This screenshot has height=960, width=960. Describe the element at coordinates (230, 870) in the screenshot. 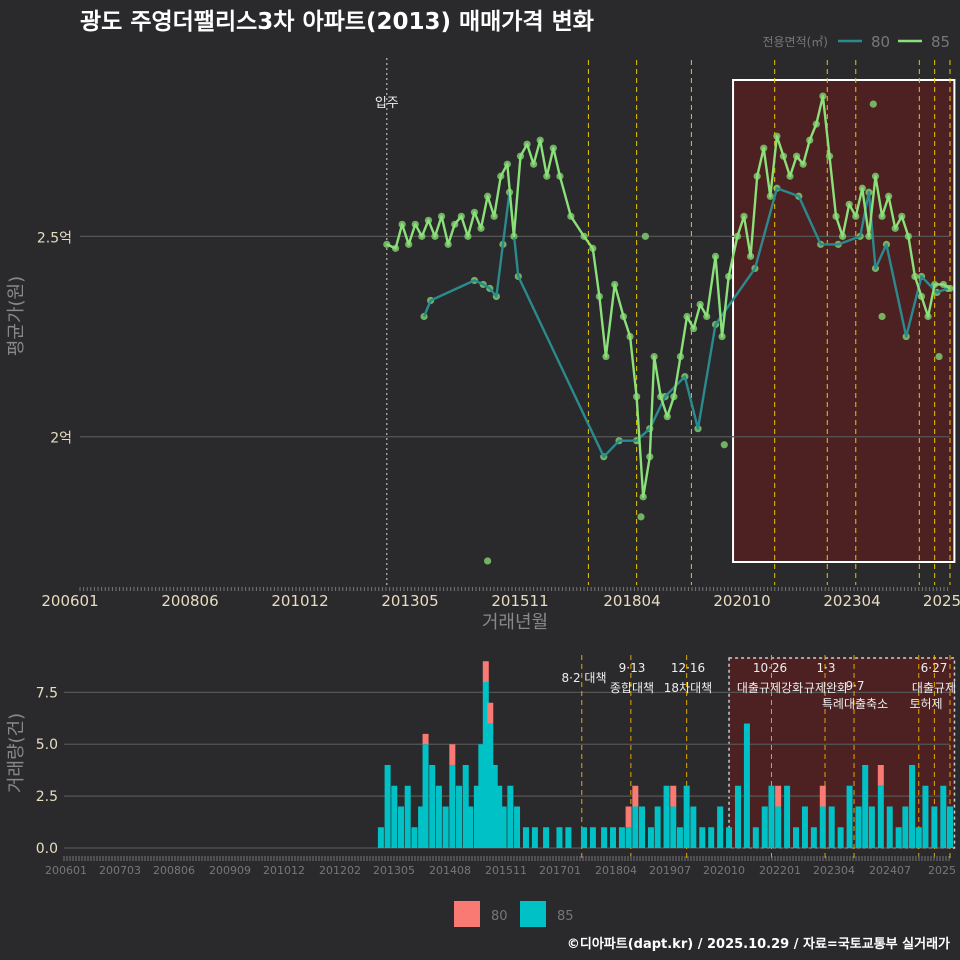

I see `volume-x-tick: 200909` at that location.